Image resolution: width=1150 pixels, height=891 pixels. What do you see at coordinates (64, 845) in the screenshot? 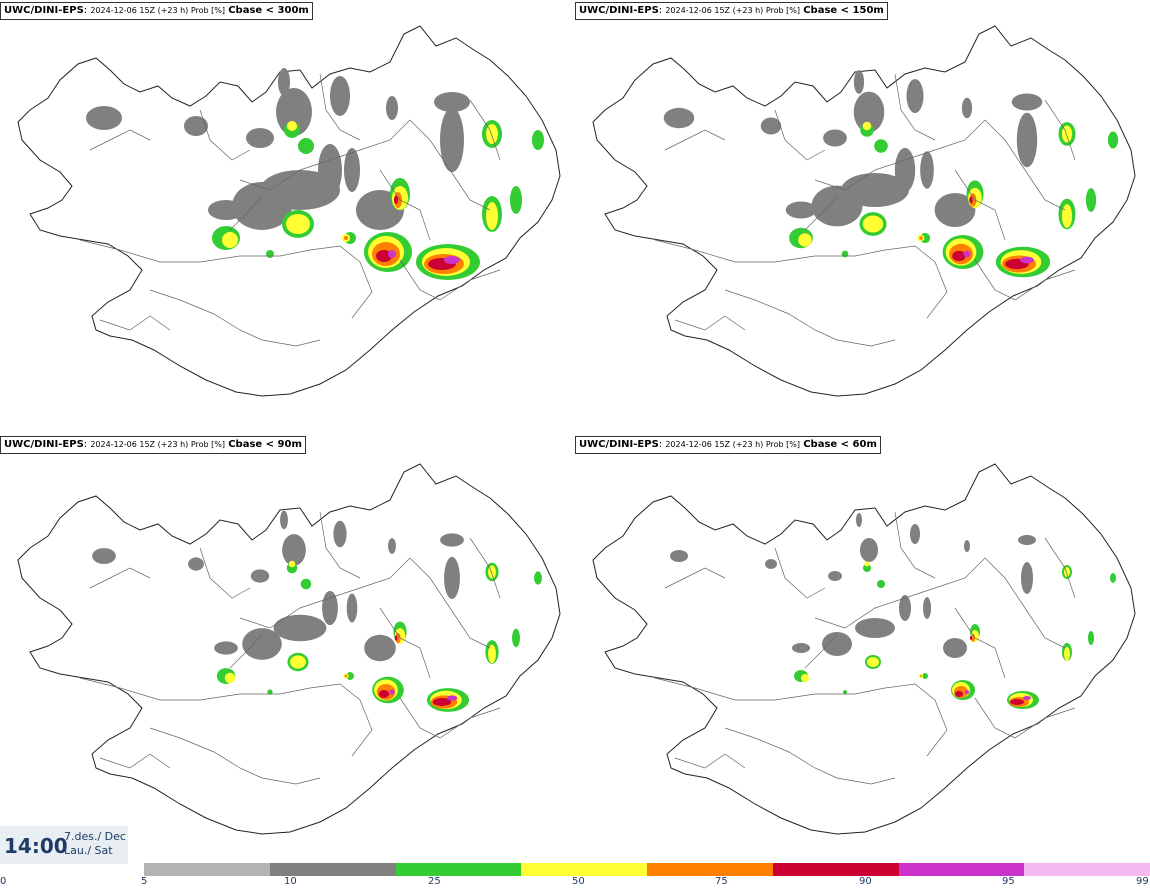
I see `valid-time-box: 14:00 7.des./ Dec Lau./ Sat` at bounding box center [64, 845].